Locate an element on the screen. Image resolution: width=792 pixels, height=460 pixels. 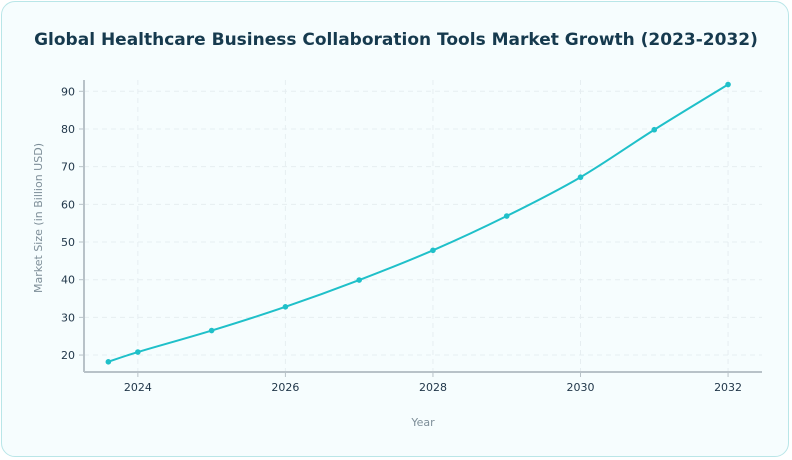
x-tick-label: 2026 is located at coordinates (285, 387).